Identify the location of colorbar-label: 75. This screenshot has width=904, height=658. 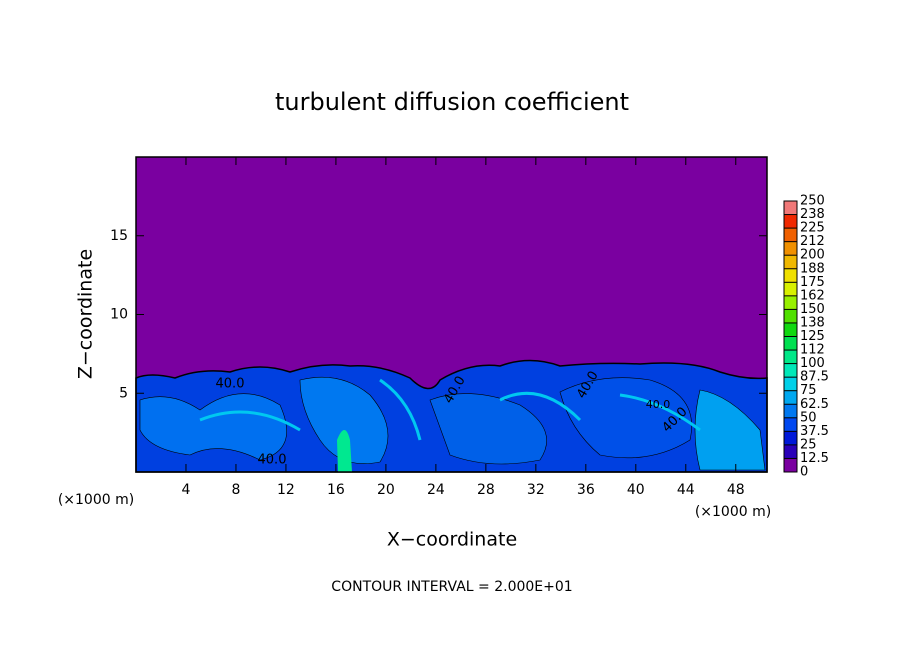
(808, 390).